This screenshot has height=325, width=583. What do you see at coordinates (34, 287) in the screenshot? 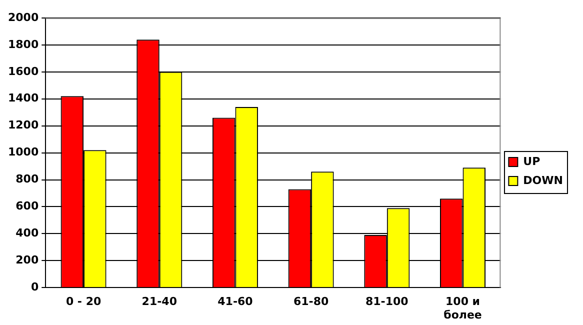
I see `y-tick-label: 0` at bounding box center [34, 287].